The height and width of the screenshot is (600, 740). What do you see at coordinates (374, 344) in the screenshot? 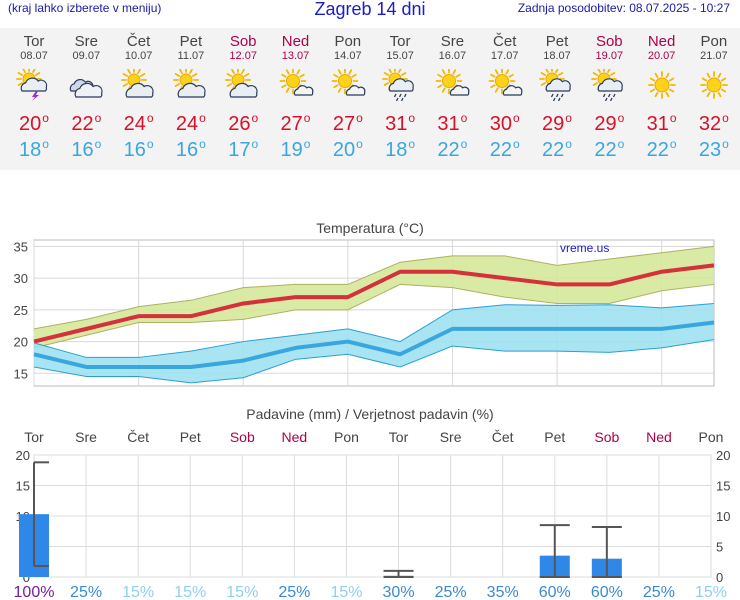
I see `min-temp-line` at bounding box center [374, 344].